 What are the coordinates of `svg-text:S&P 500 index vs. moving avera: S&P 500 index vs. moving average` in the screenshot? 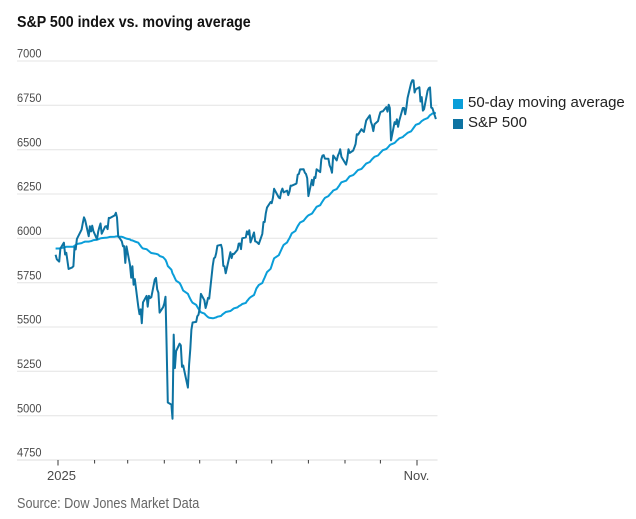 It's located at (134, 22).